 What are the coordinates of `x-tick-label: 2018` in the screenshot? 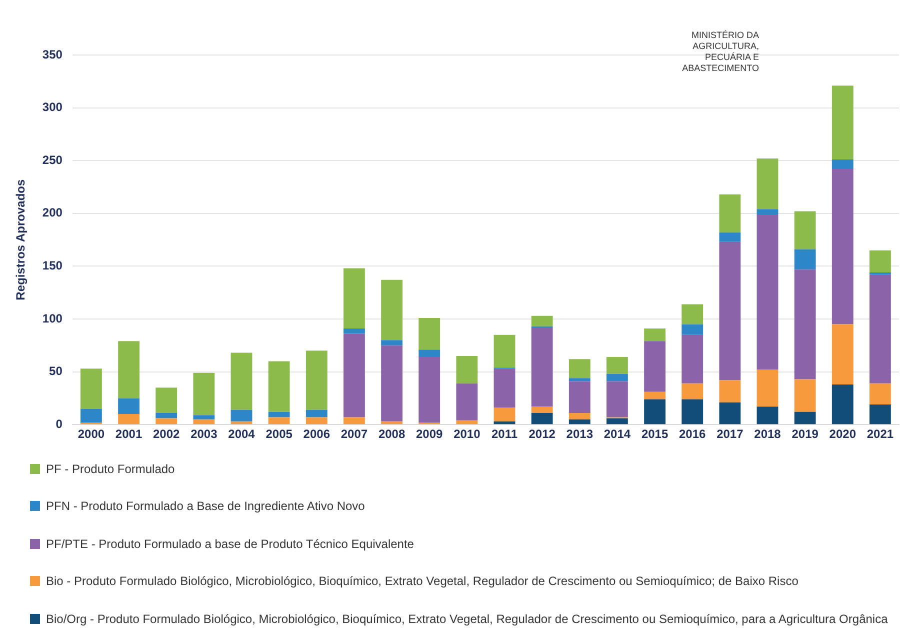 It's located at (768, 434).